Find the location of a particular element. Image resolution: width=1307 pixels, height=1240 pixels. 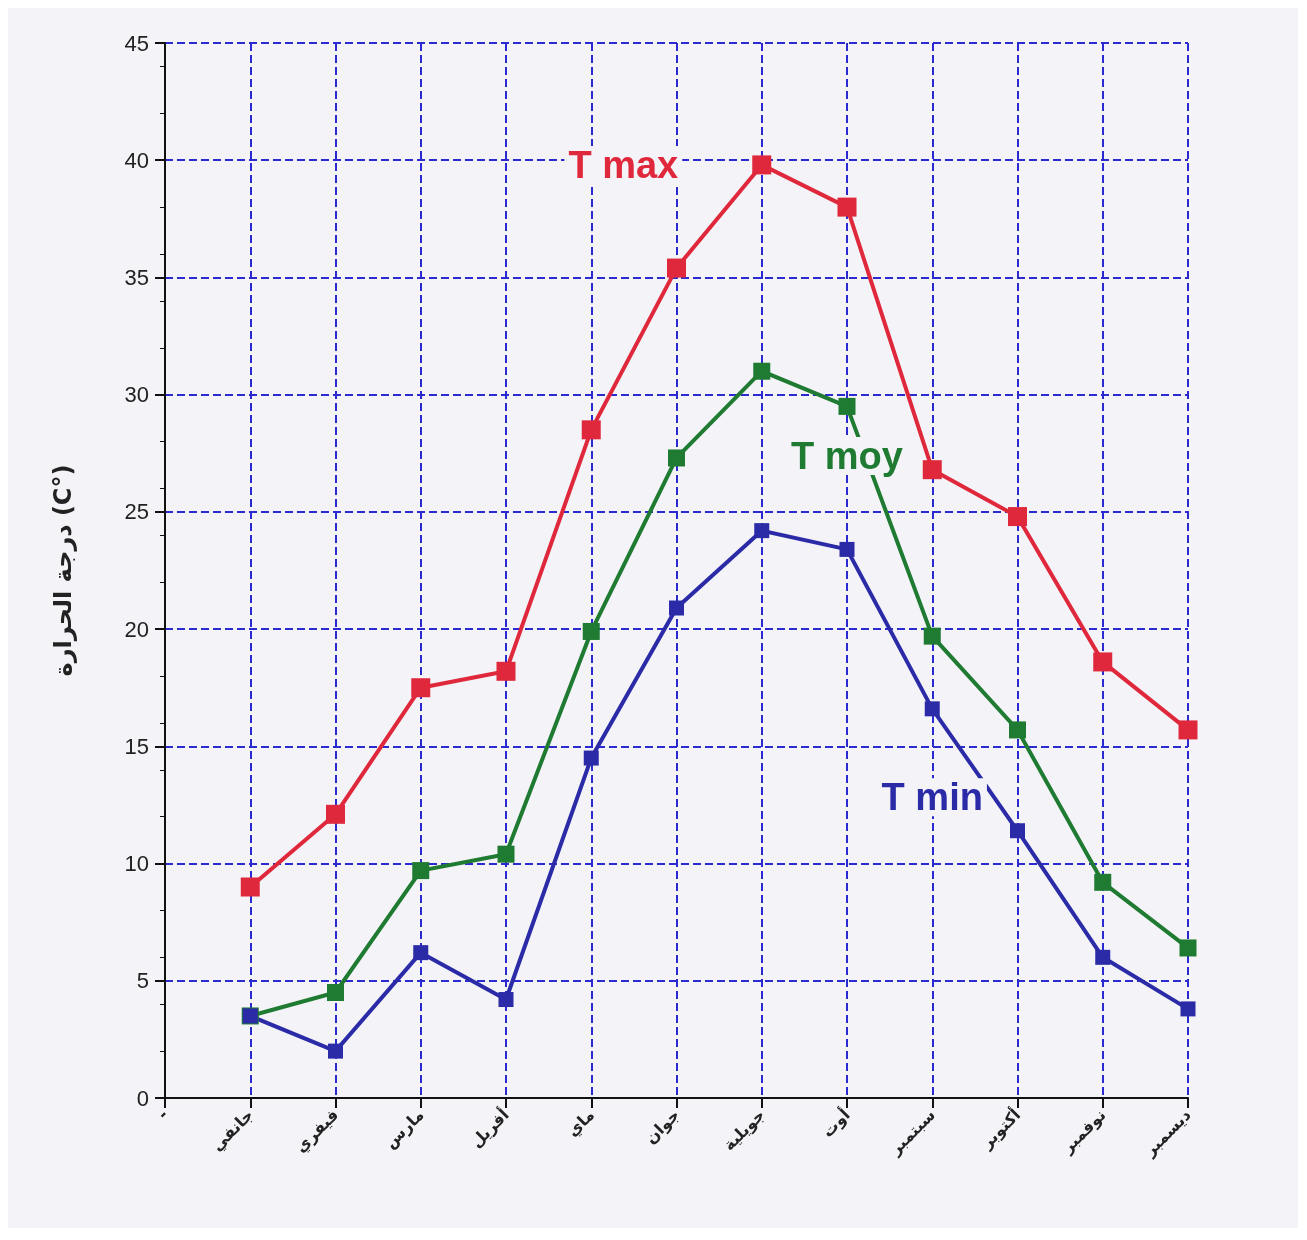

x-tick-label: مارس is located at coordinates (404, 1129).